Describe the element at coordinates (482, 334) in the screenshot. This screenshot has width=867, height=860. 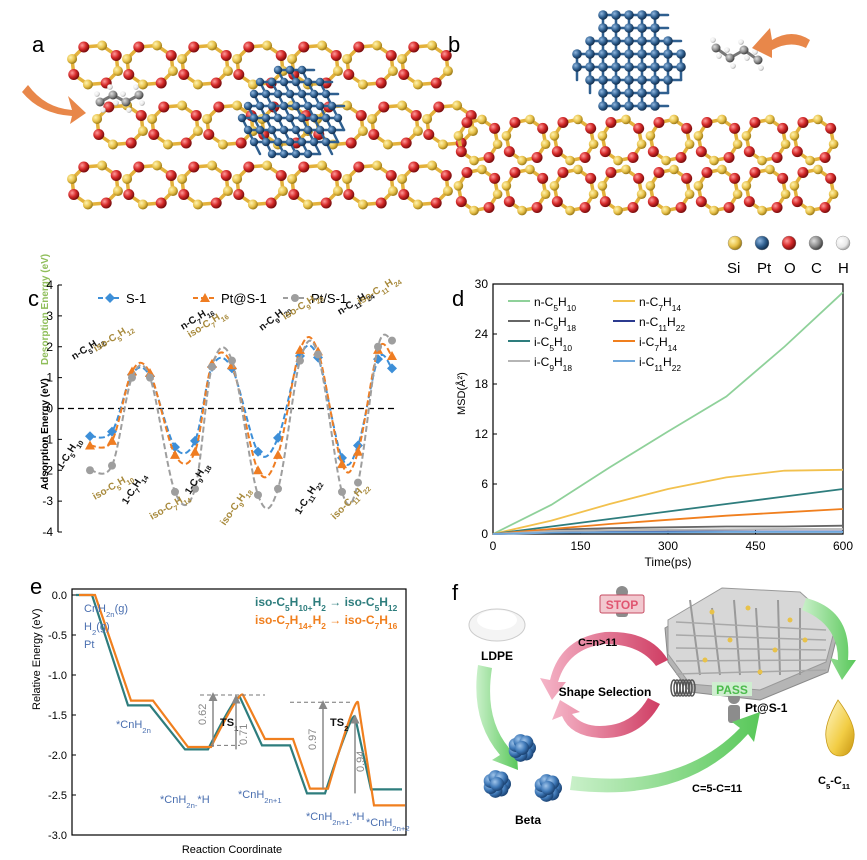
I see `chart-d-ytick-label: 24` at that location.